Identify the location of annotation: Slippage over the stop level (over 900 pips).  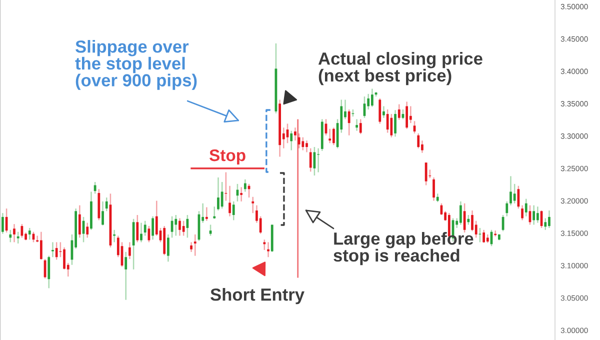
(136, 65).